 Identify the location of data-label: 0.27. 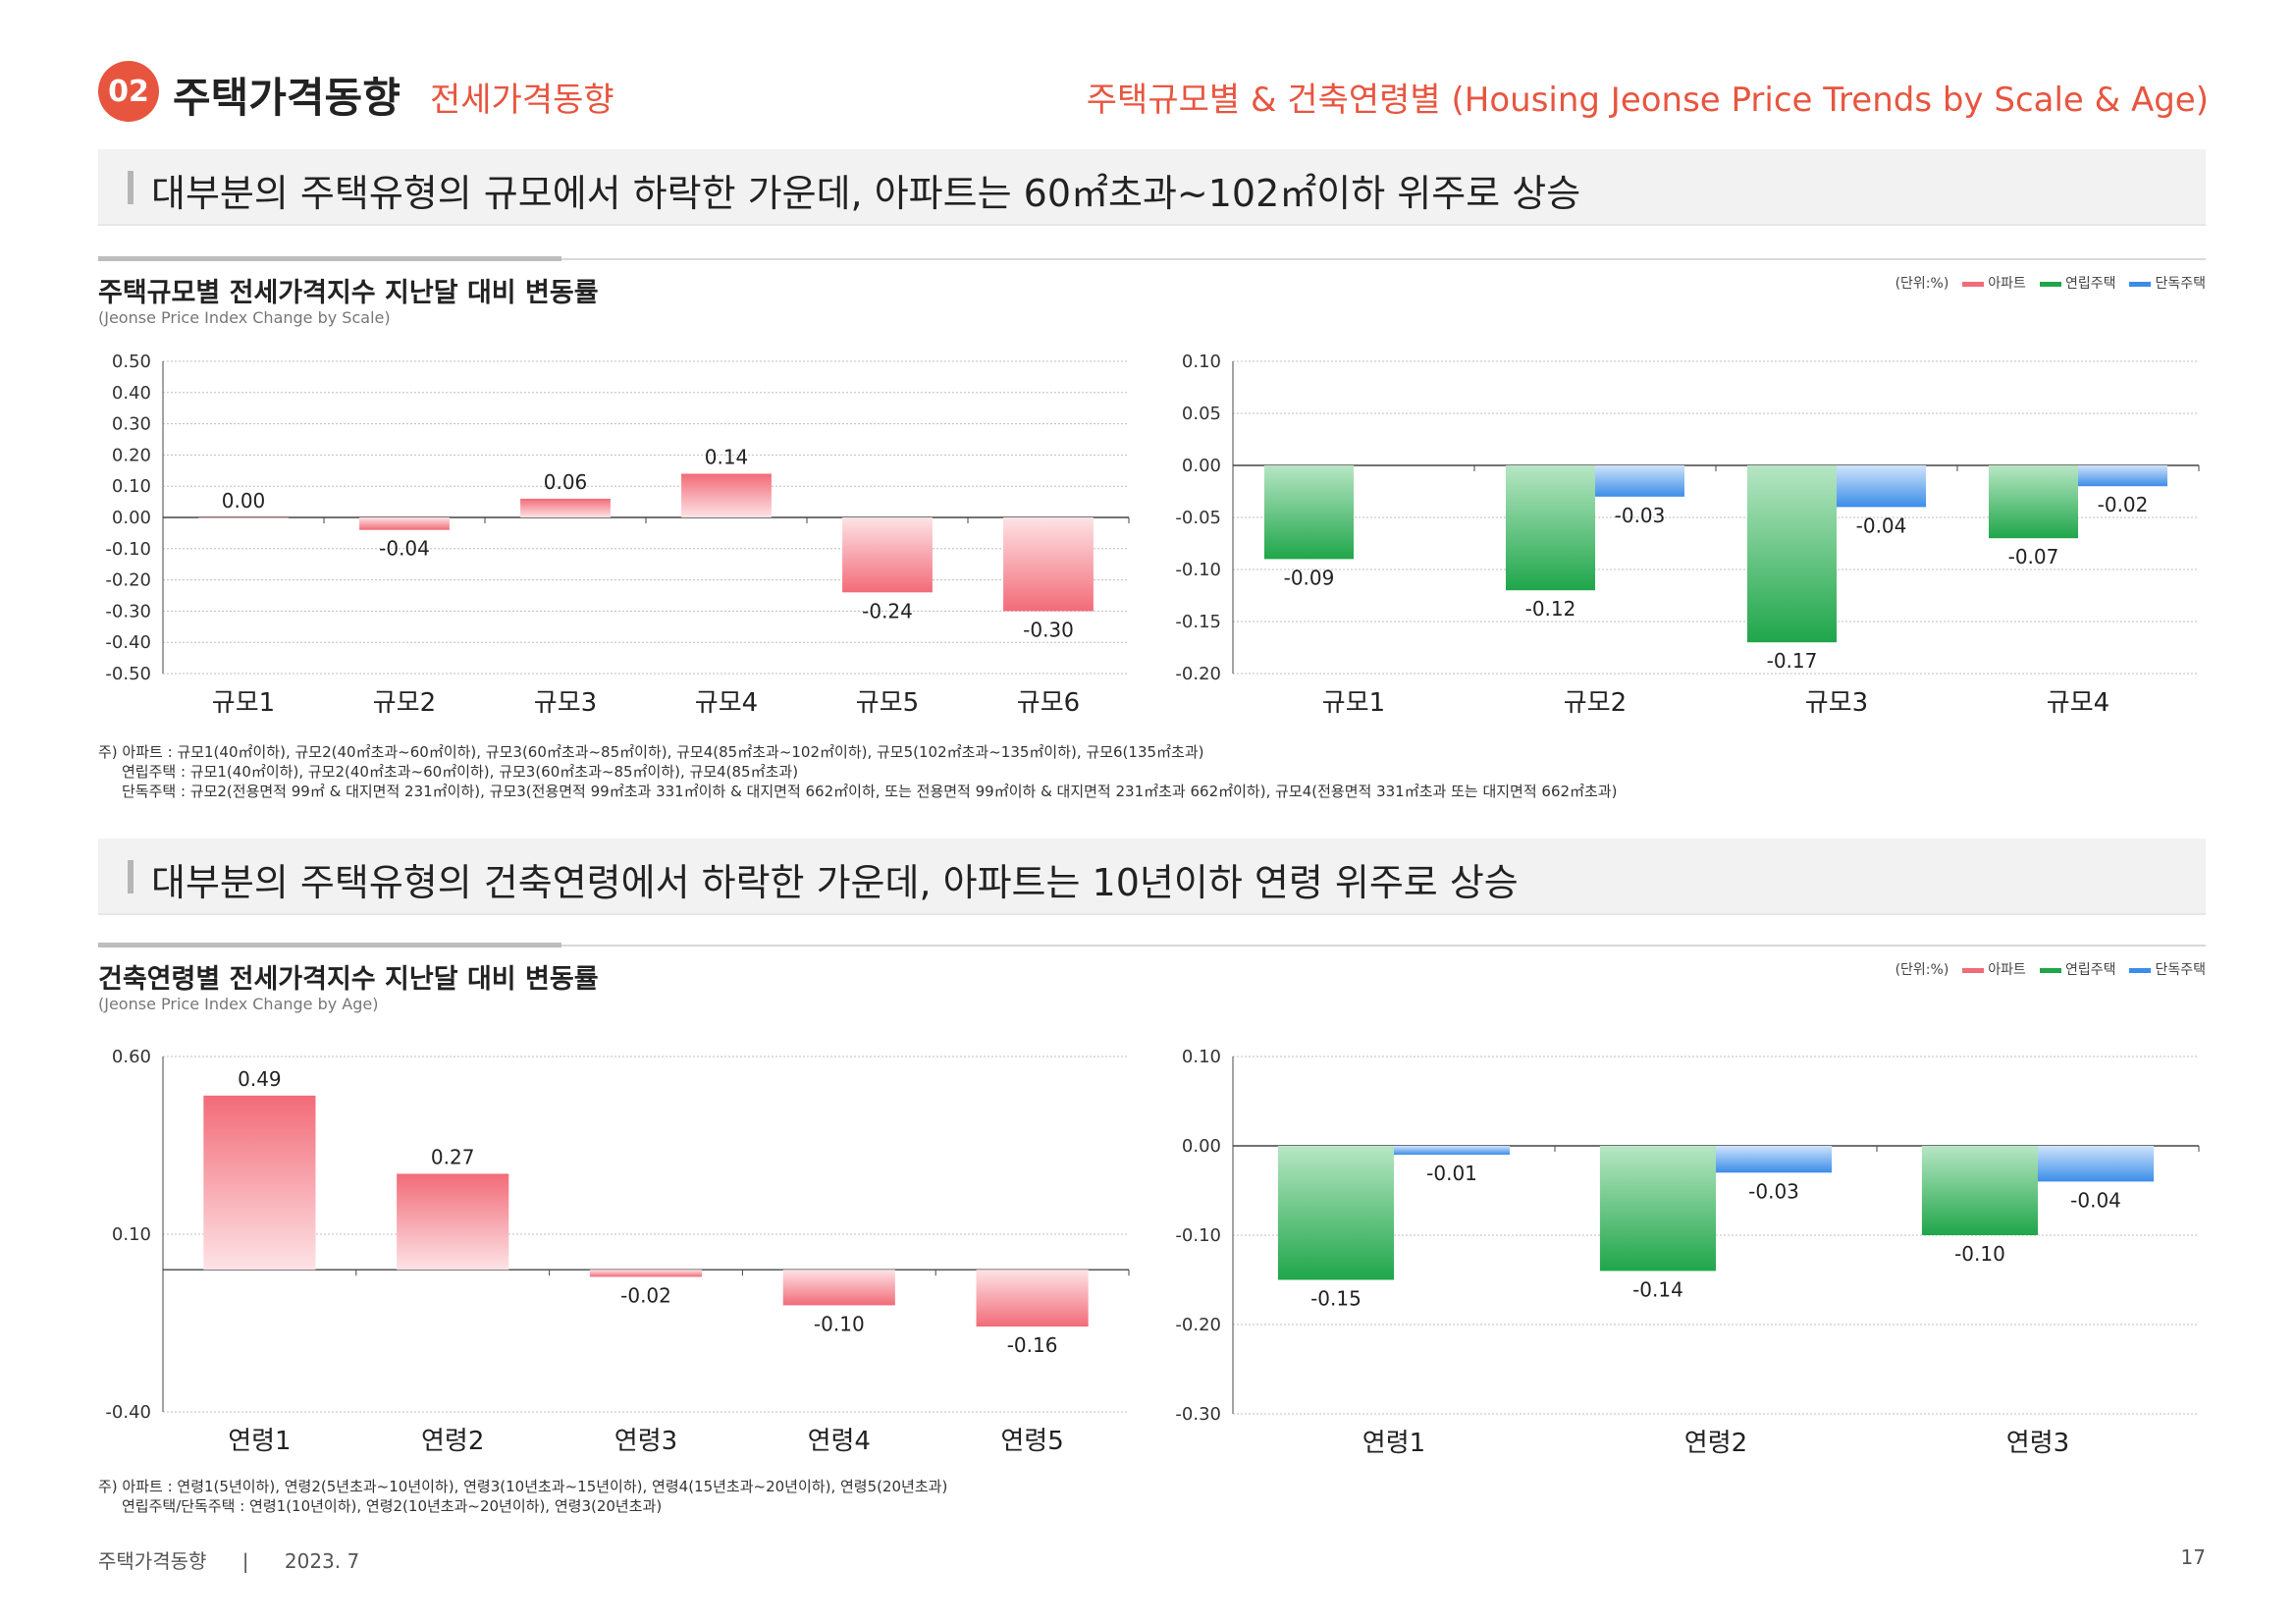
(453, 1156).